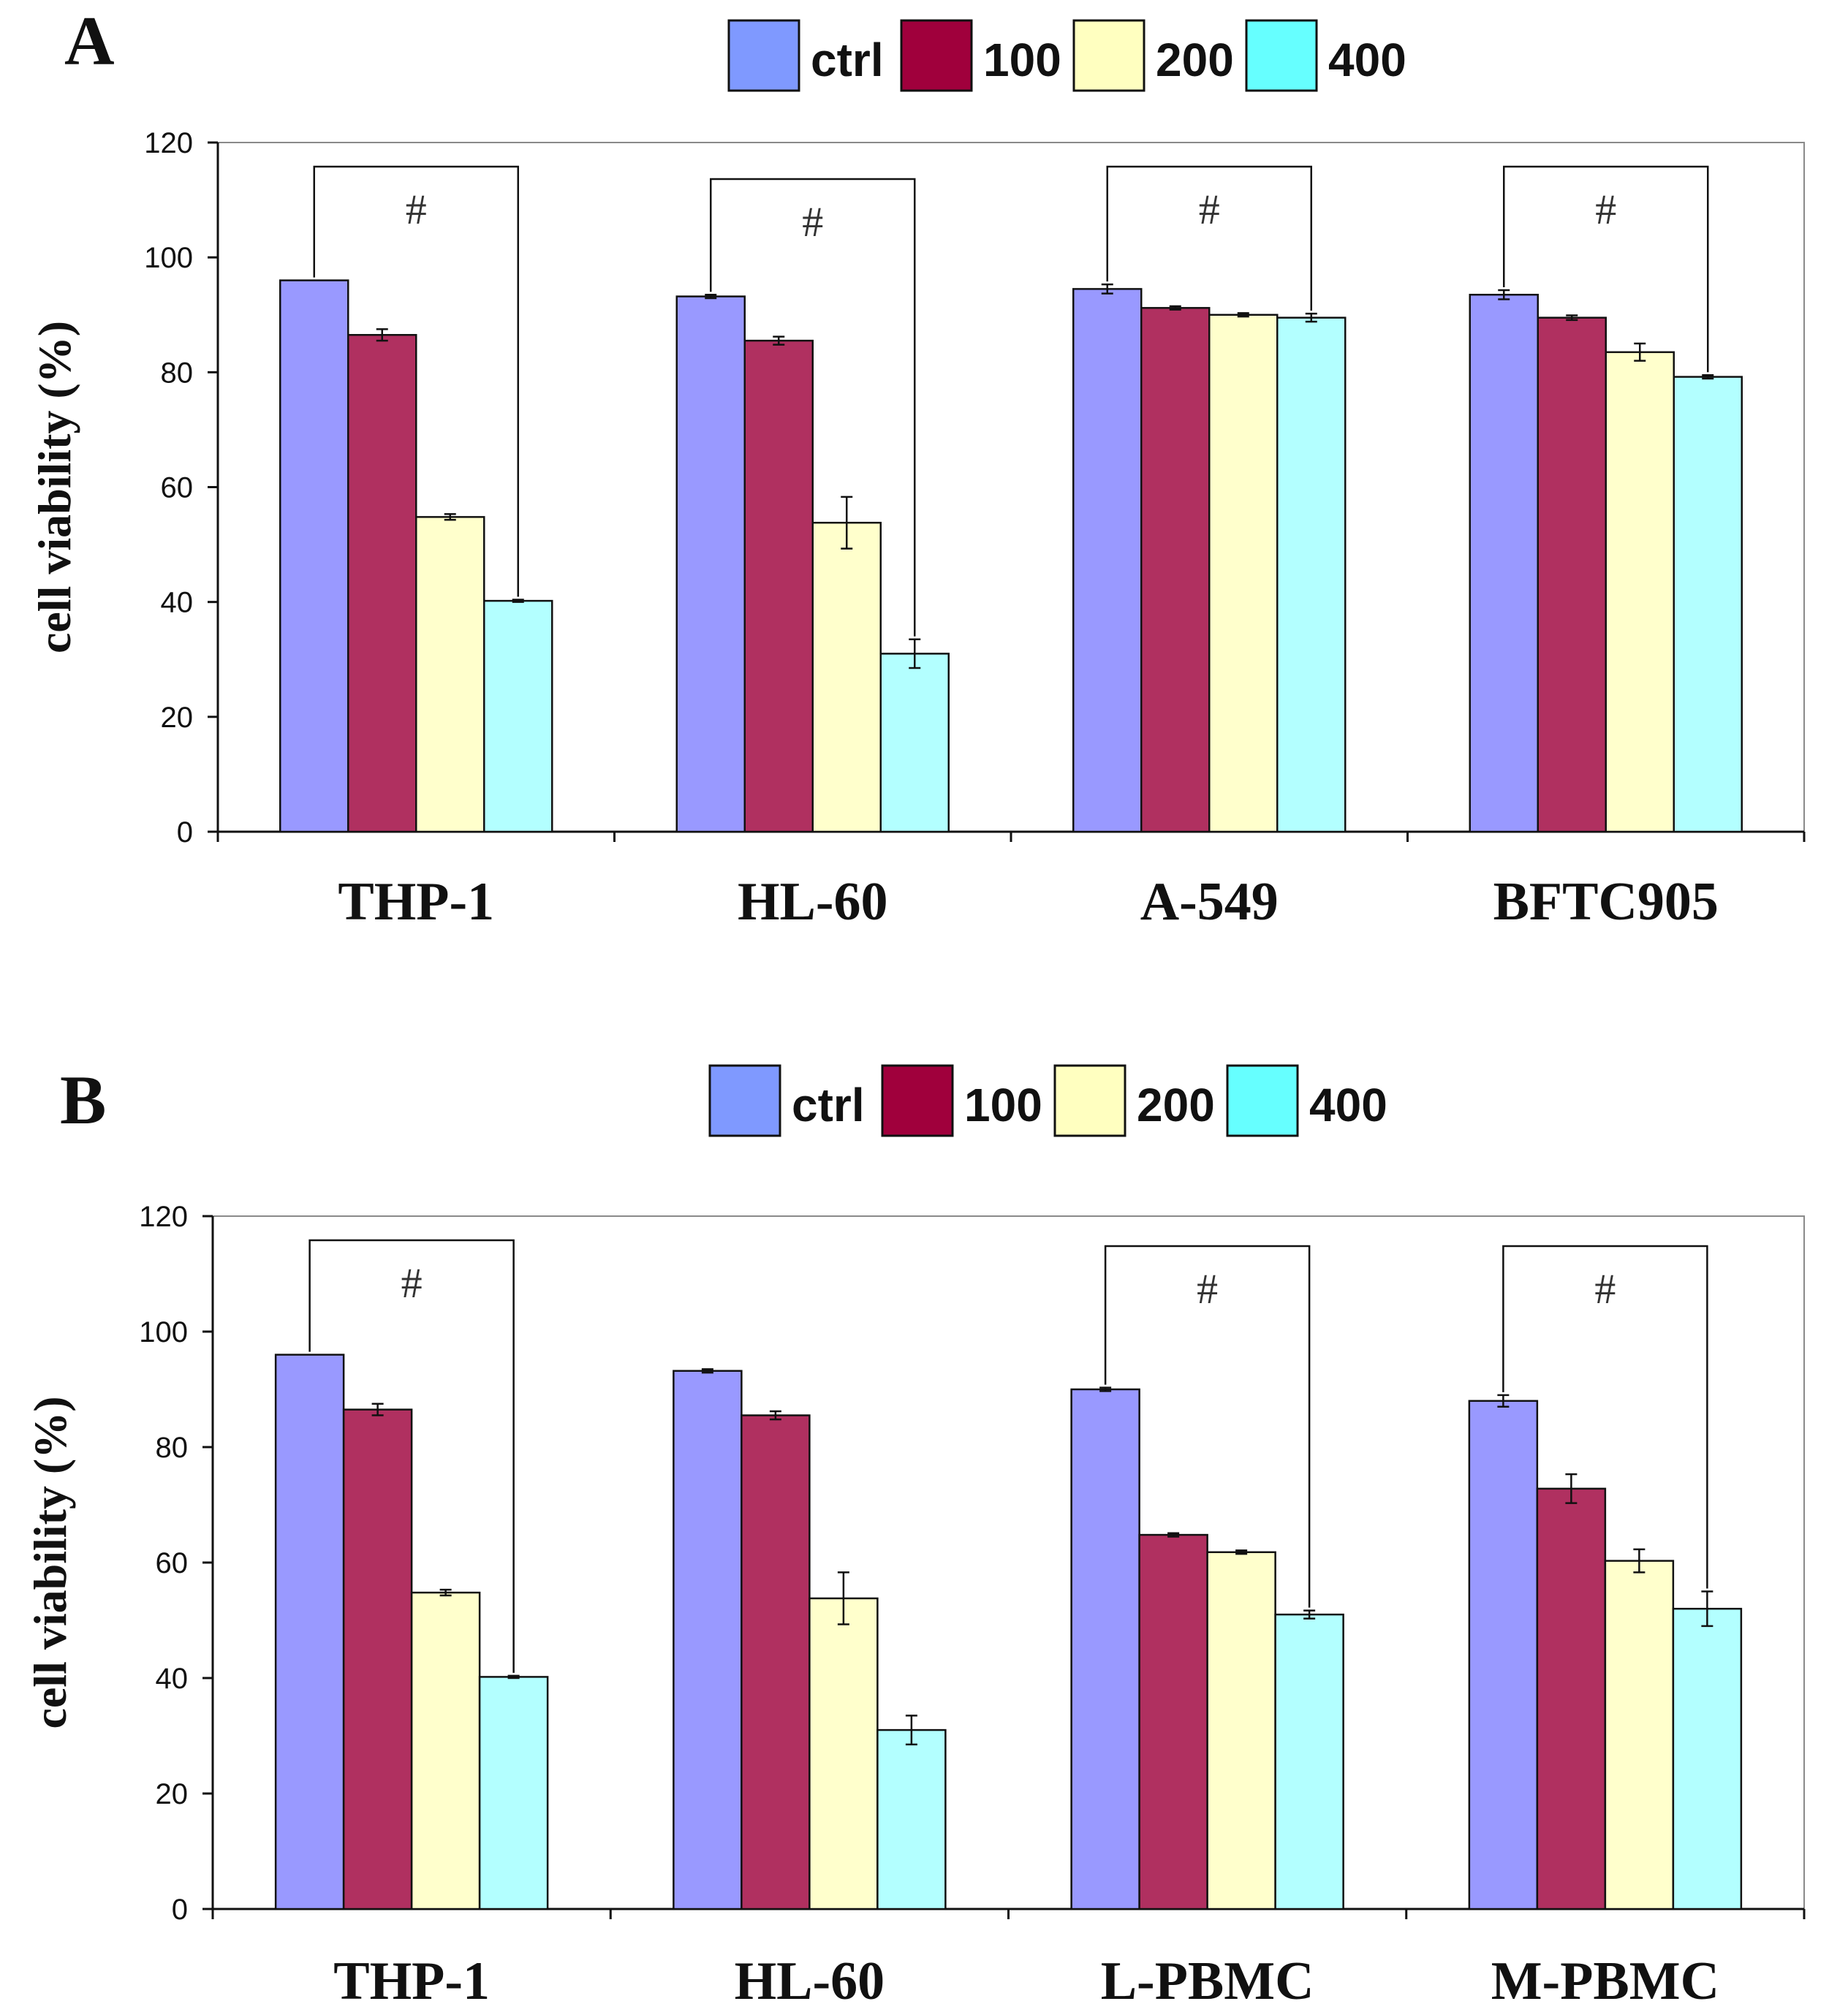  I want to click on category-label: BFTC905, so click(1606, 902).